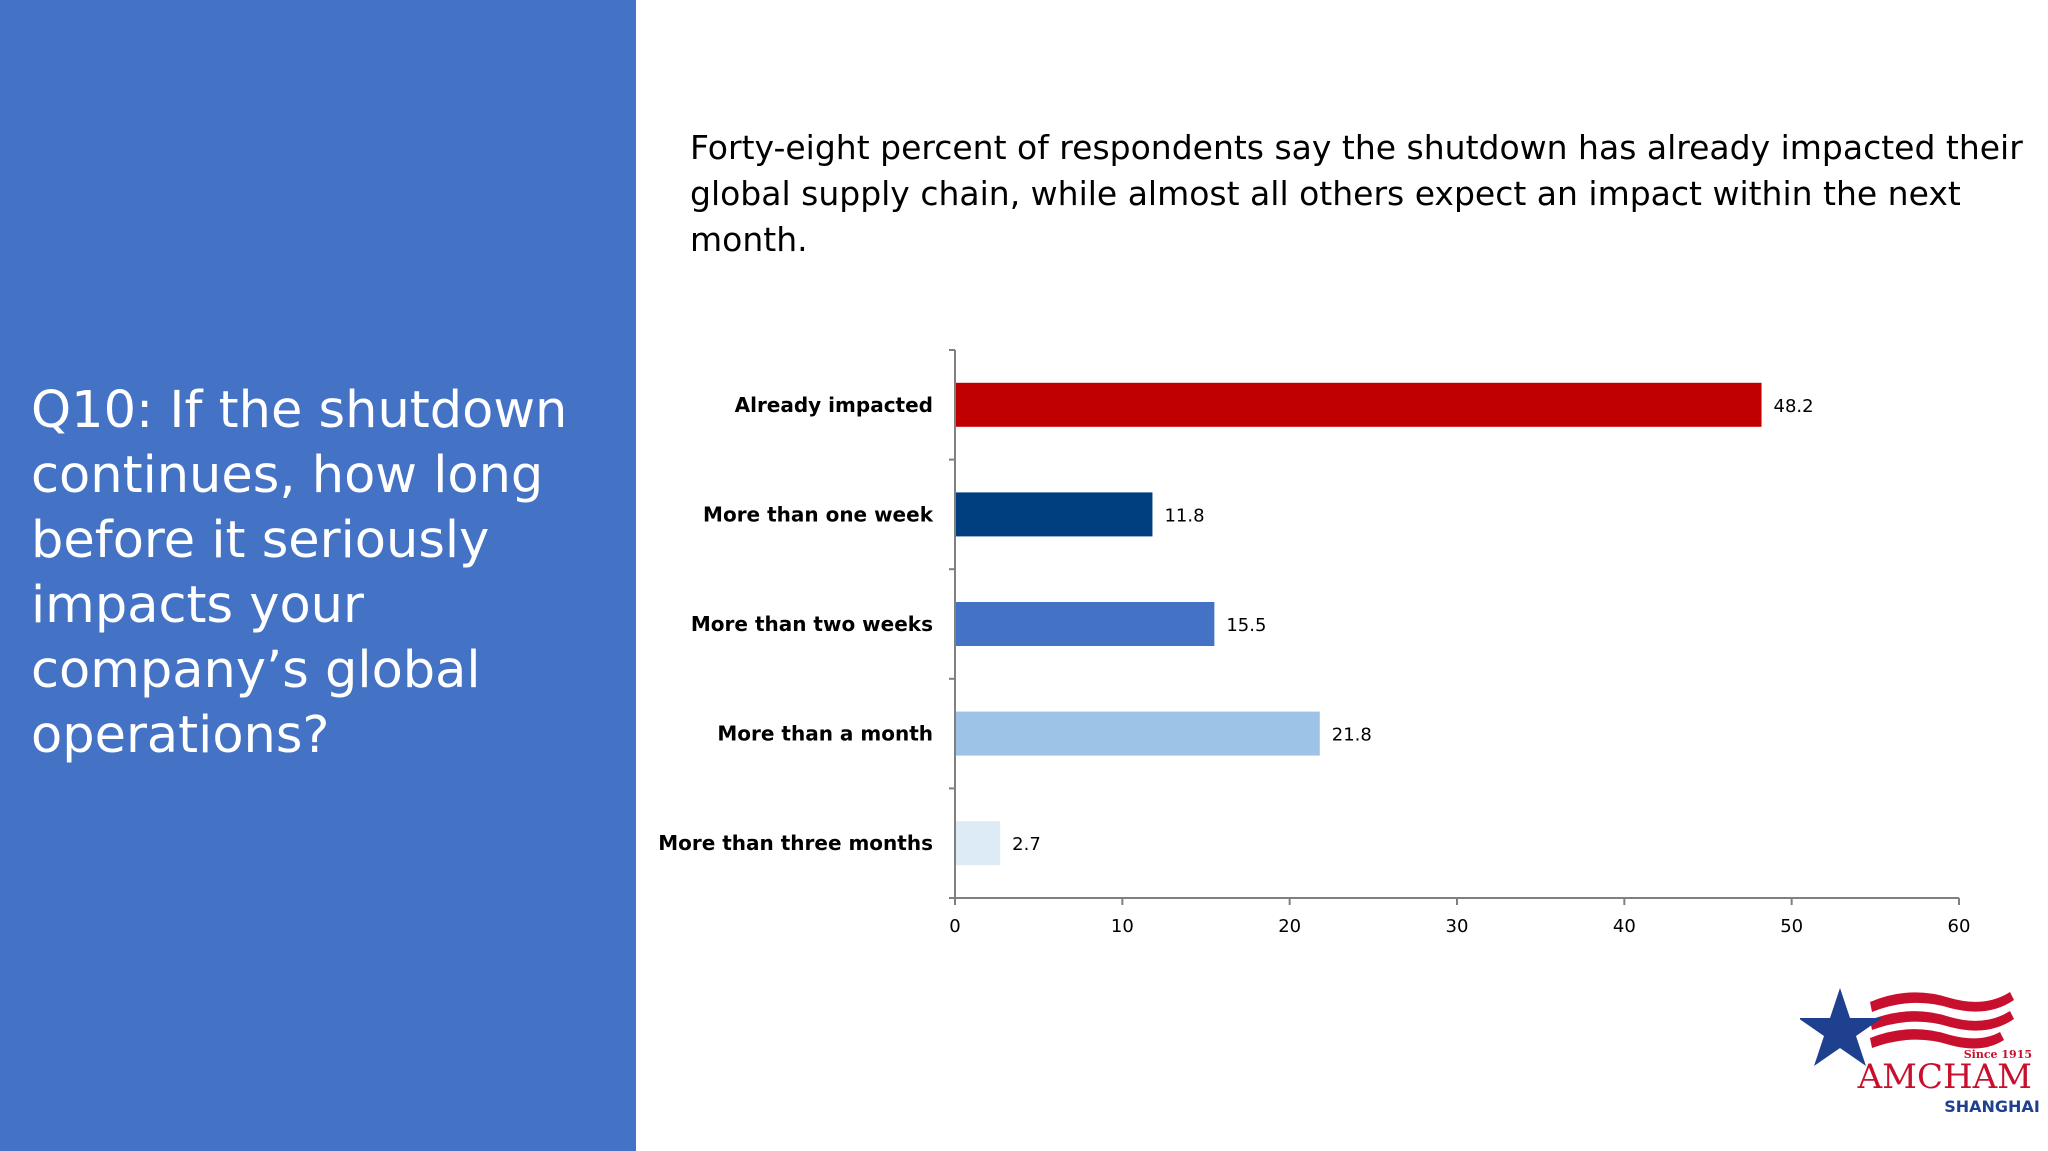 The image size is (2048, 1151). I want to click on star-icon, so click(1841, 1027).